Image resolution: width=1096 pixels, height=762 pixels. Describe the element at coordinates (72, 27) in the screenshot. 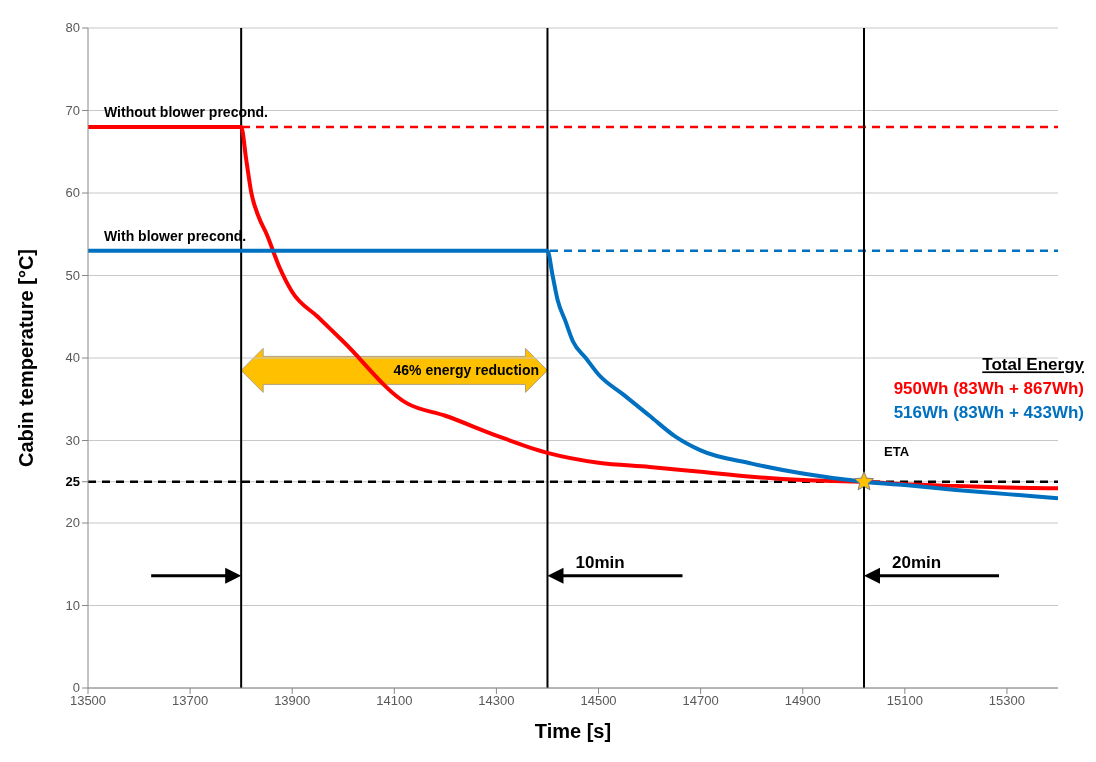

I see `y-tick-label: 80` at that location.